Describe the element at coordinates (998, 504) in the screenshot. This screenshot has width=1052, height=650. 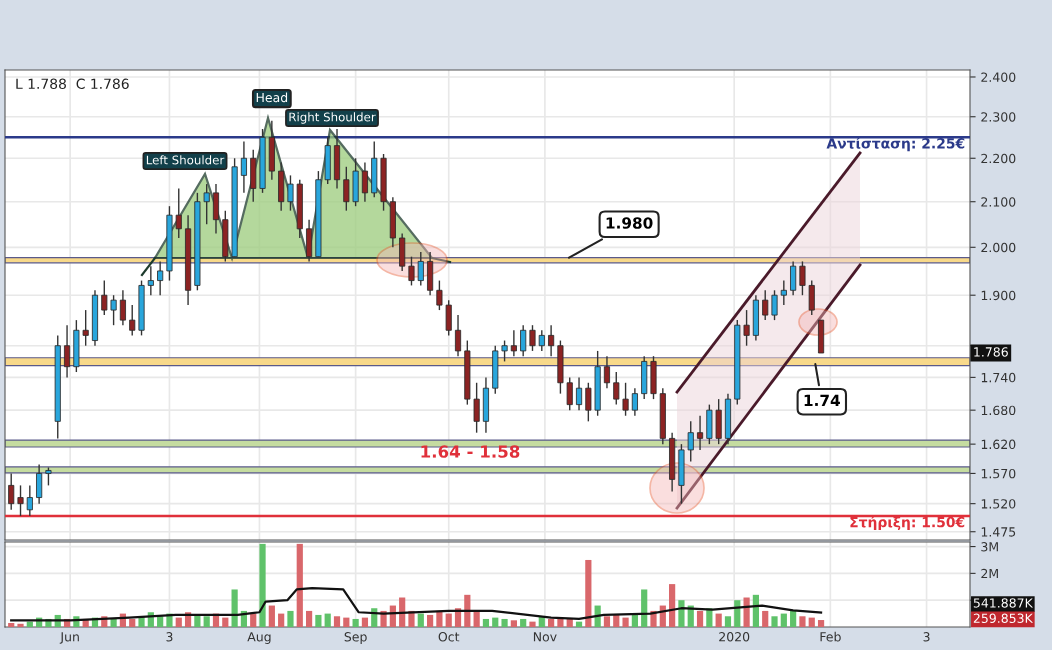
I see `y-tick-label: 1.520` at that location.